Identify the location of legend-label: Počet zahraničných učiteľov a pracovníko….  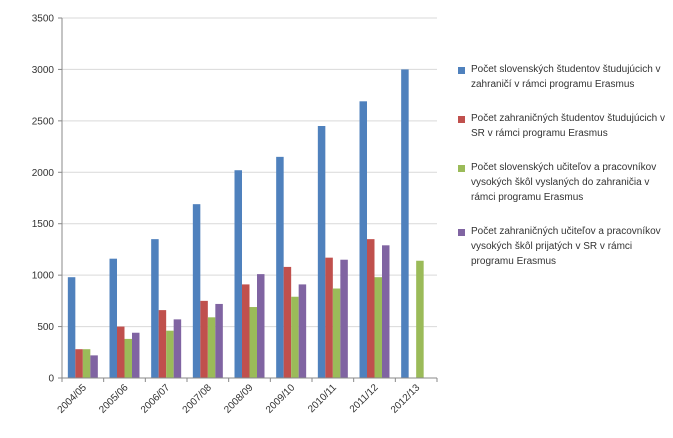
(566, 246).